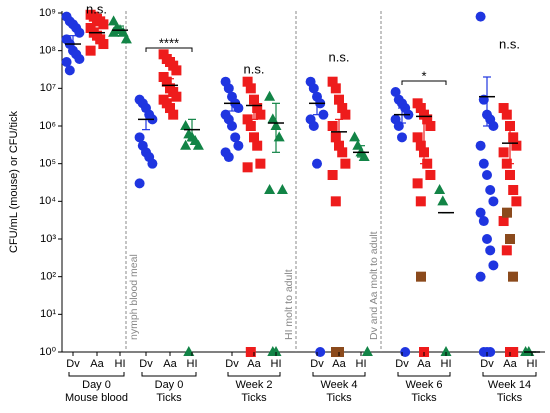  Describe the element at coordinates (253, 385) in the screenshot. I see `group-label: Week 2` at that location.